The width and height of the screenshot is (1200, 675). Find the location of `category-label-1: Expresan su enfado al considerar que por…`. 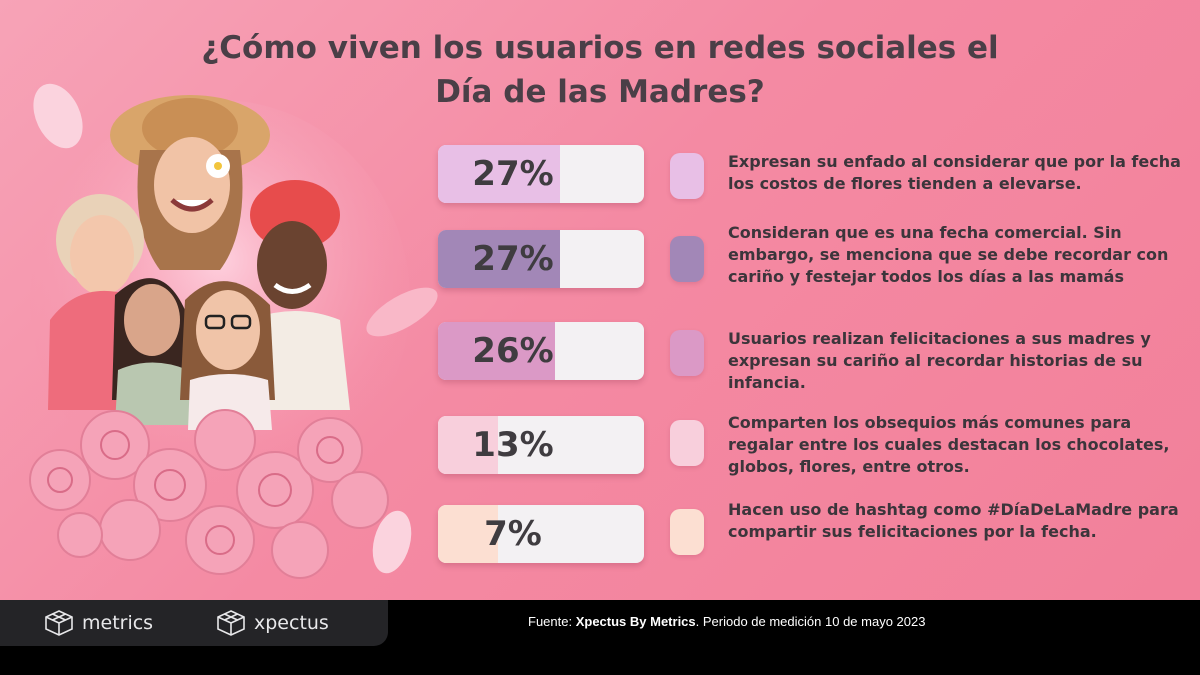

category-label-1: Expresan su enfado al considerar que por… is located at coordinates (954, 172).